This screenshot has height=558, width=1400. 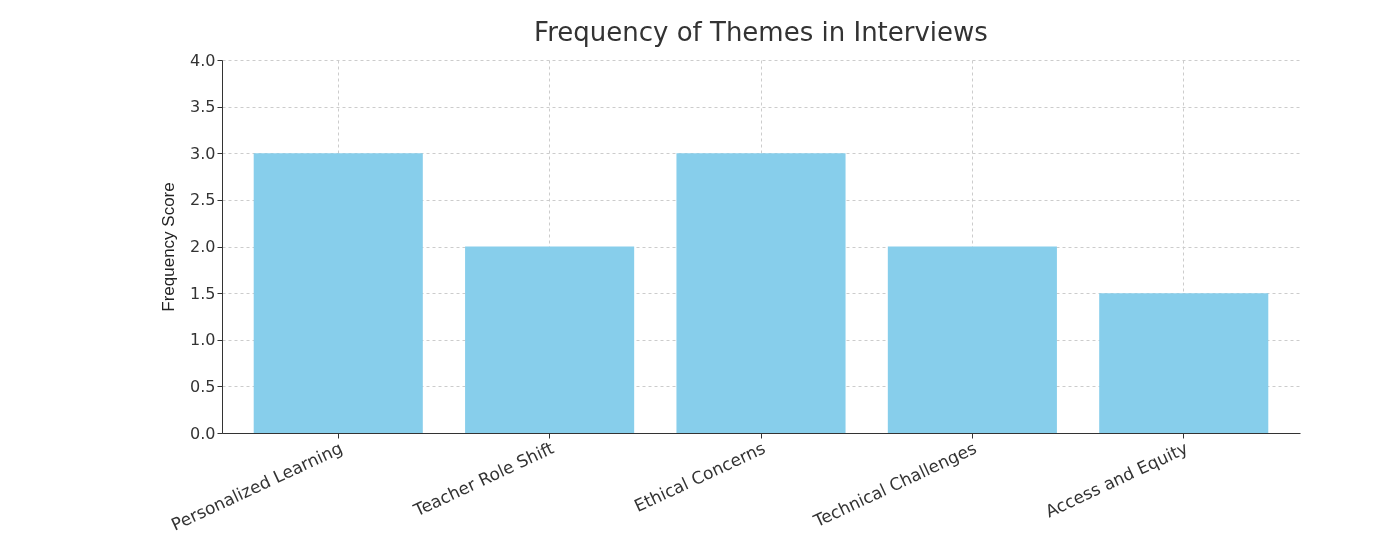 What do you see at coordinates (203, 386) in the screenshot?
I see `y-tick-label: 0.5` at bounding box center [203, 386].